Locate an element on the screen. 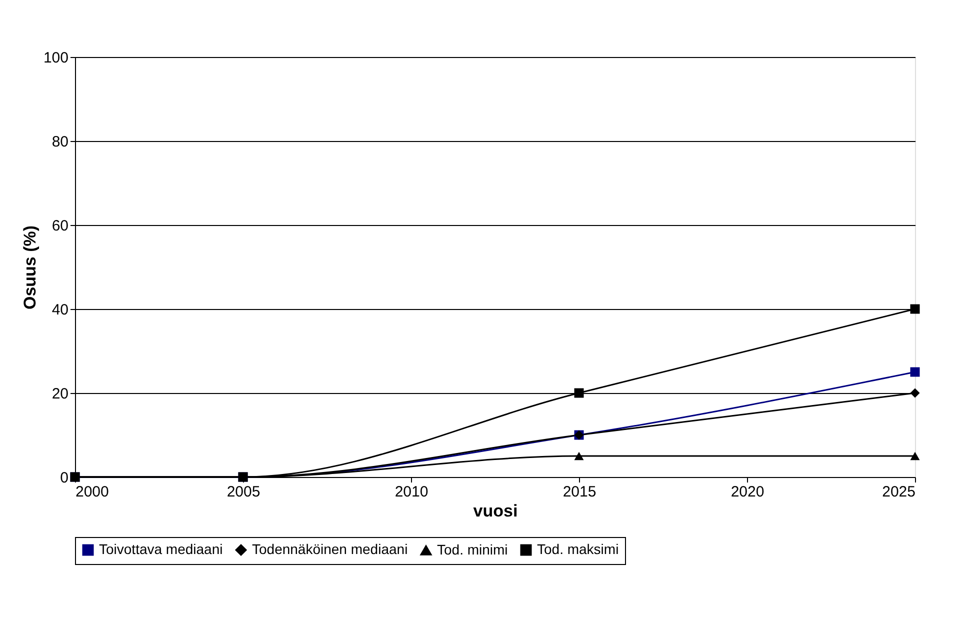 The height and width of the screenshot is (626, 976). legend-label: Toivottava mediaani is located at coordinates (161, 549).